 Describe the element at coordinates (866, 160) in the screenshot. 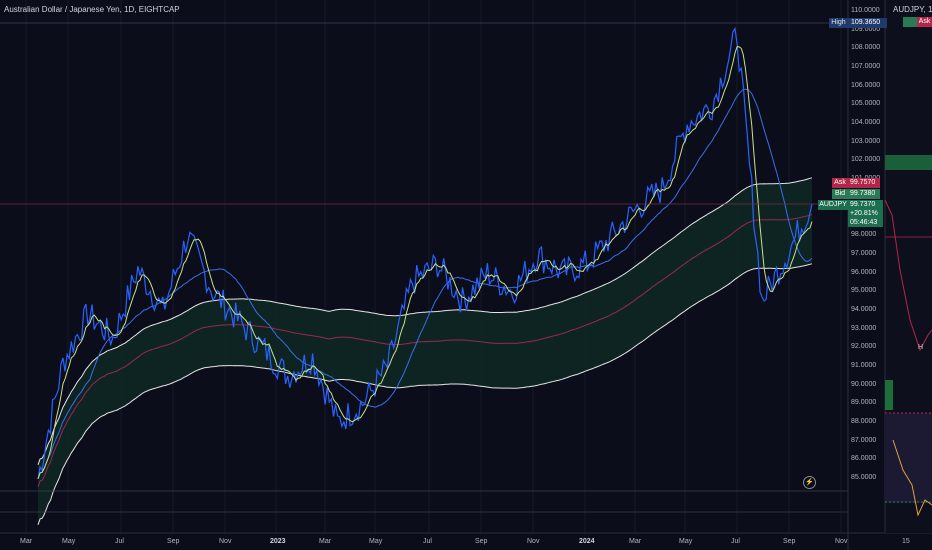

I see `price-tick: 102.0000` at that location.